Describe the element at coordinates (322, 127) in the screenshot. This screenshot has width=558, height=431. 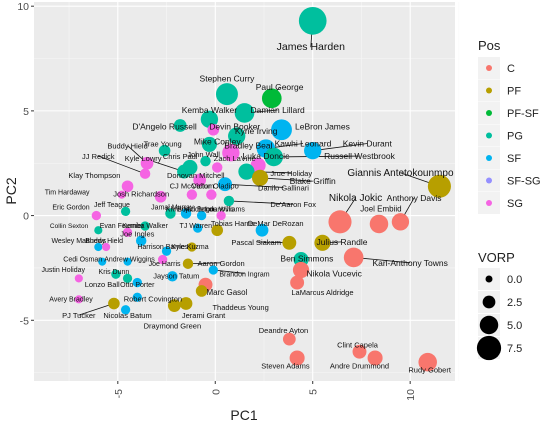
I see `point-label: LeBron James` at that location.